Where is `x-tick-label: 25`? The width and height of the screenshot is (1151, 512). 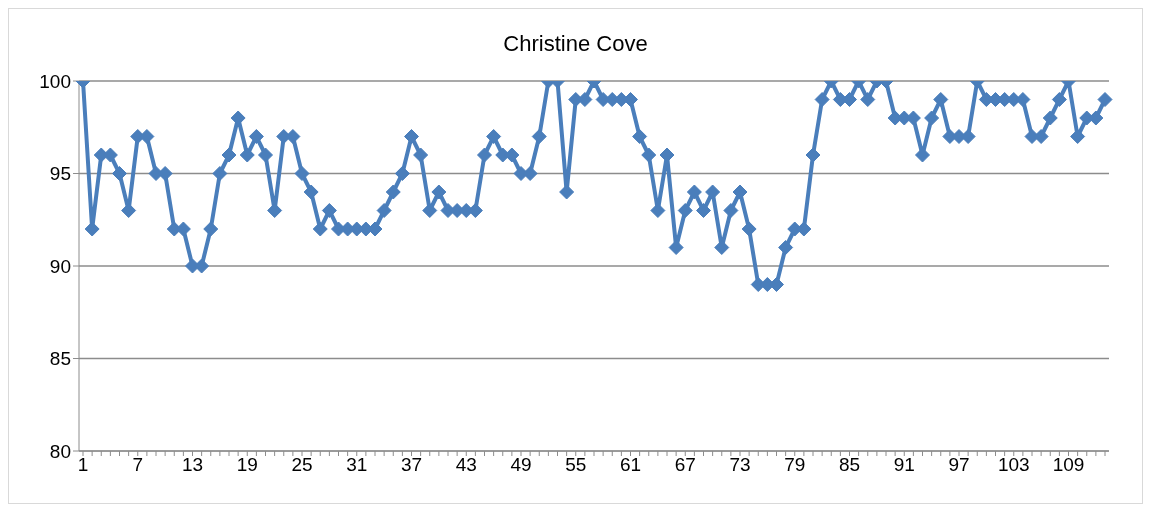
x-tick-label: 25 is located at coordinates (302, 465).